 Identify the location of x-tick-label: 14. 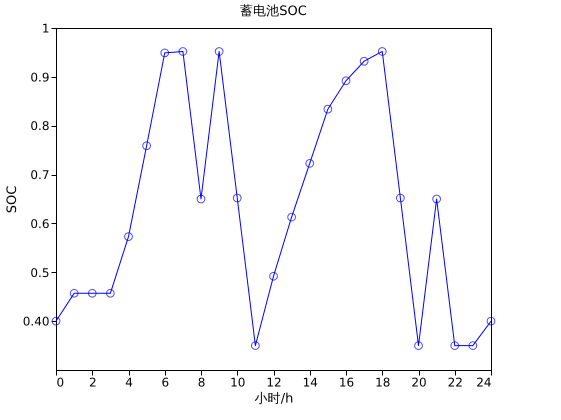
(310, 383).